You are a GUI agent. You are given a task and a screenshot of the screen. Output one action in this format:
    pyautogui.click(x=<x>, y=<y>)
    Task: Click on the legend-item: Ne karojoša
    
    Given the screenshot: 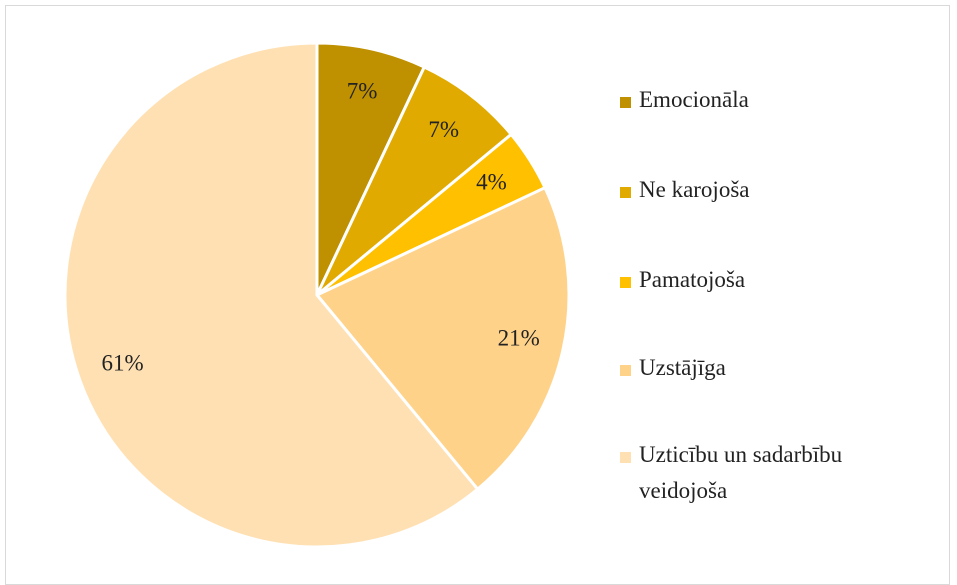 What is the action you would take?
    pyautogui.click(x=774, y=192)
    